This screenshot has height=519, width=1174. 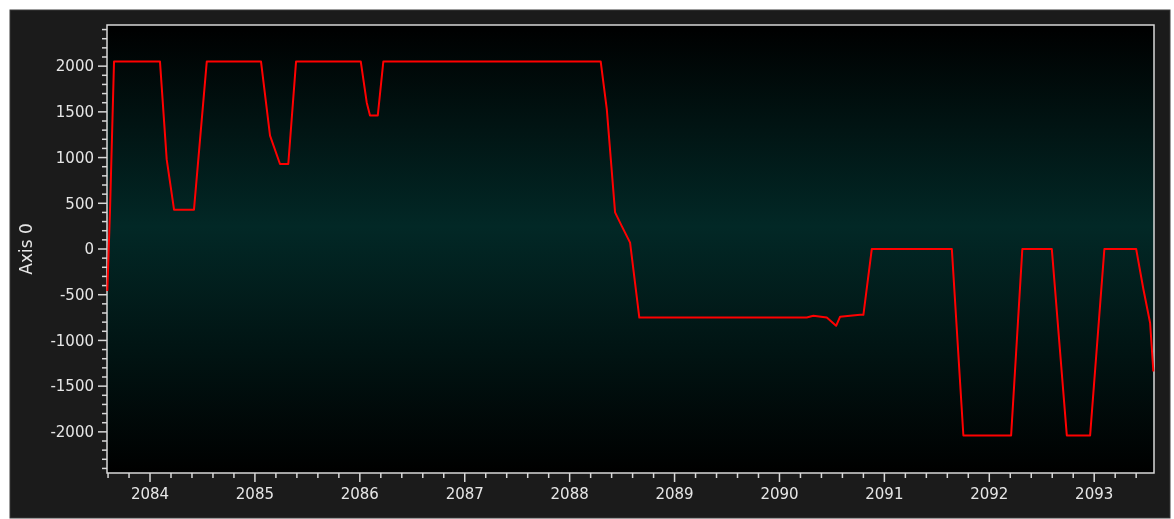 What do you see at coordinates (76, 294) in the screenshot?
I see `y-tick-label: -500` at bounding box center [76, 294].